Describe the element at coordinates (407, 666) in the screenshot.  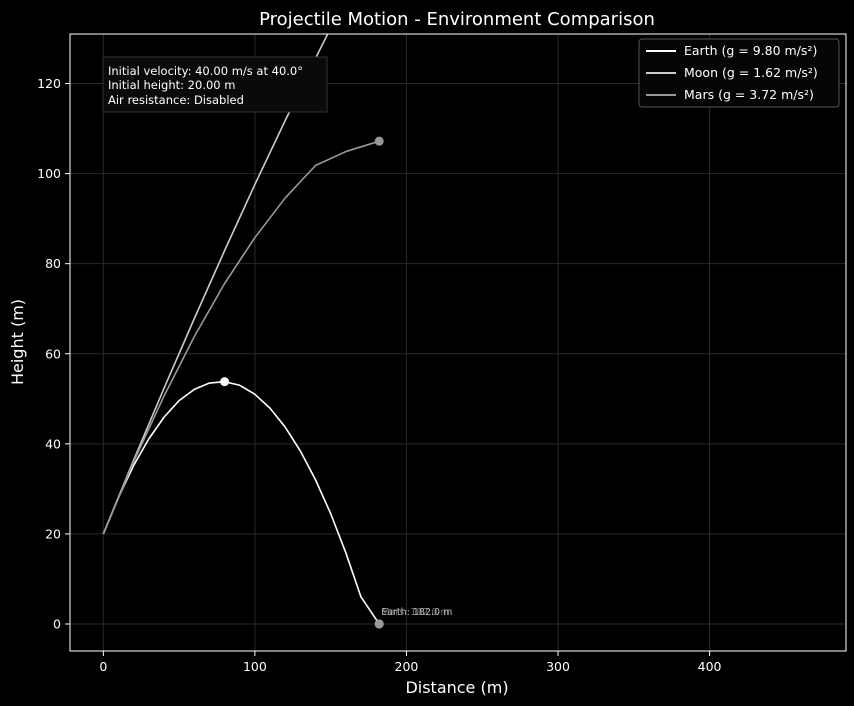
I see `x-tick-label: 200` at that location.